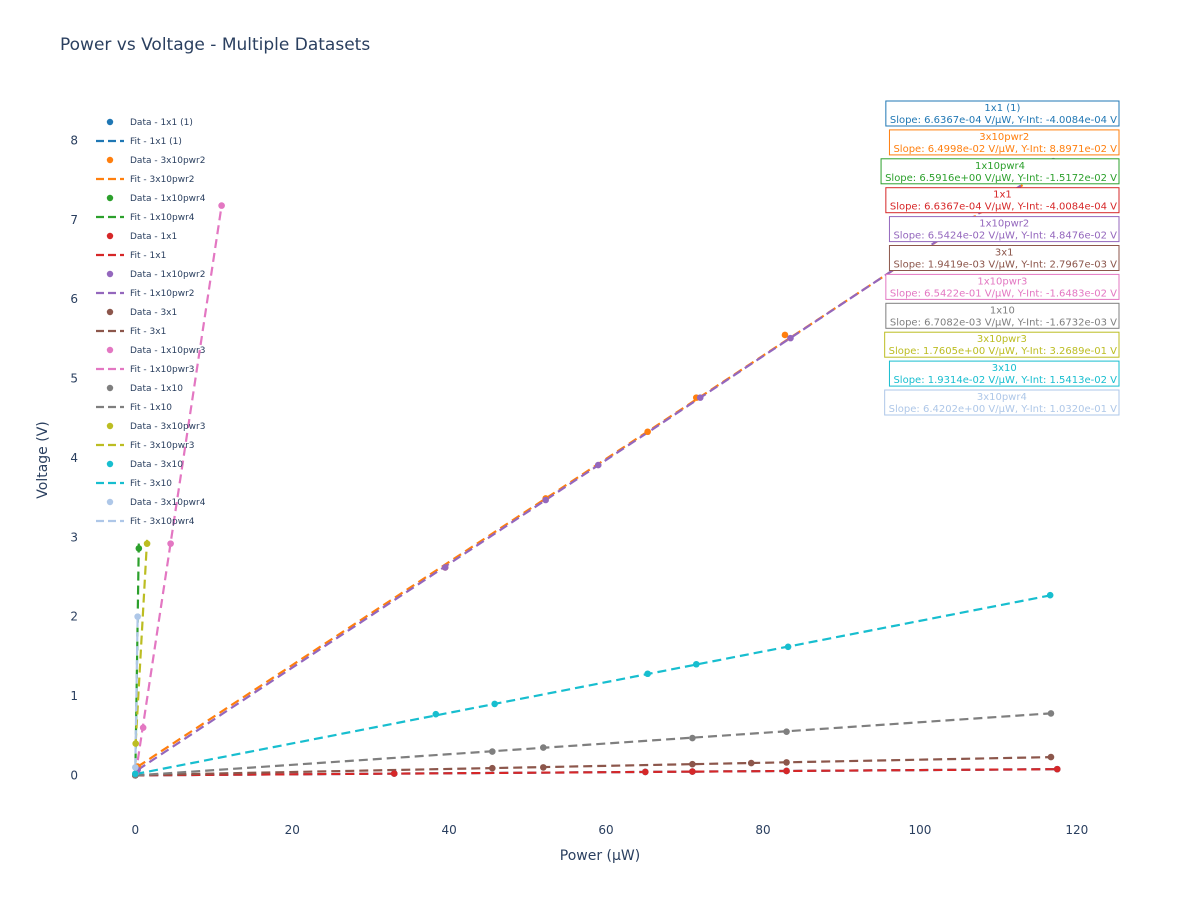 The image size is (1200, 900). What do you see at coordinates (1002, 108) in the screenshot?
I see `annotation-name: 1x1 (1)` at bounding box center [1002, 108].